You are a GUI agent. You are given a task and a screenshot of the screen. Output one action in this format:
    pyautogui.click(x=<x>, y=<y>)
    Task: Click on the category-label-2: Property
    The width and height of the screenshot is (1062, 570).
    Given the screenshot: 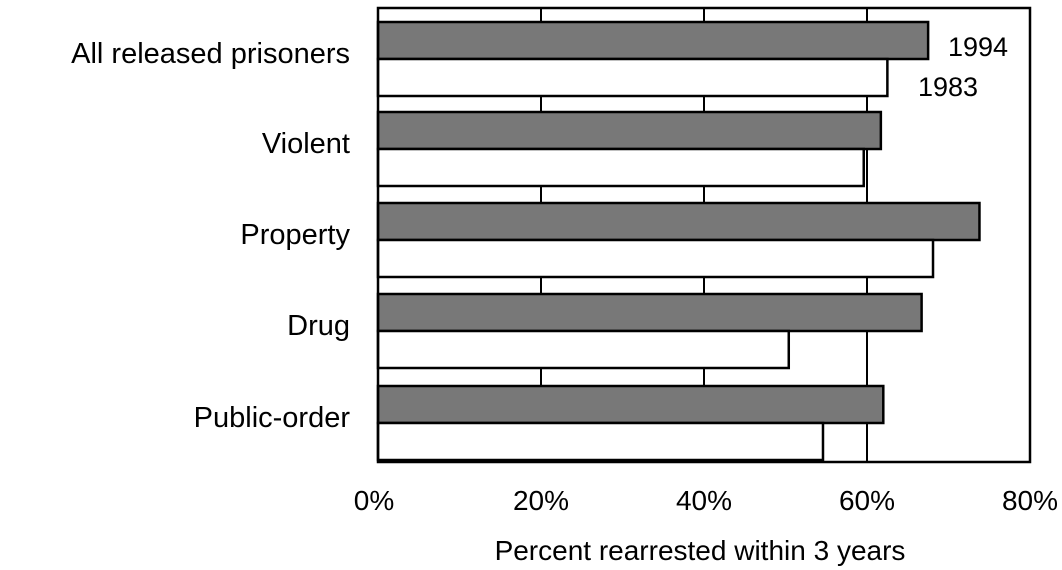 What is the action you would take?
    pyautogui.click(x=295, y=235)
    